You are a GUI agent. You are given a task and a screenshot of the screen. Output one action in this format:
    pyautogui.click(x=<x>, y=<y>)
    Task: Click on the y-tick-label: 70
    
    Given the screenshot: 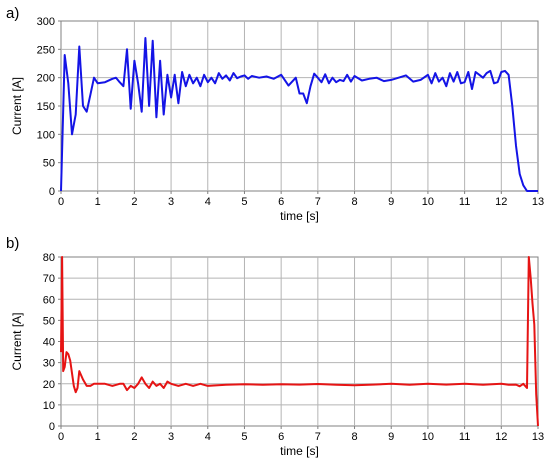 What is the action you would take?
    pyautogui.click(x=49, y=279)
    